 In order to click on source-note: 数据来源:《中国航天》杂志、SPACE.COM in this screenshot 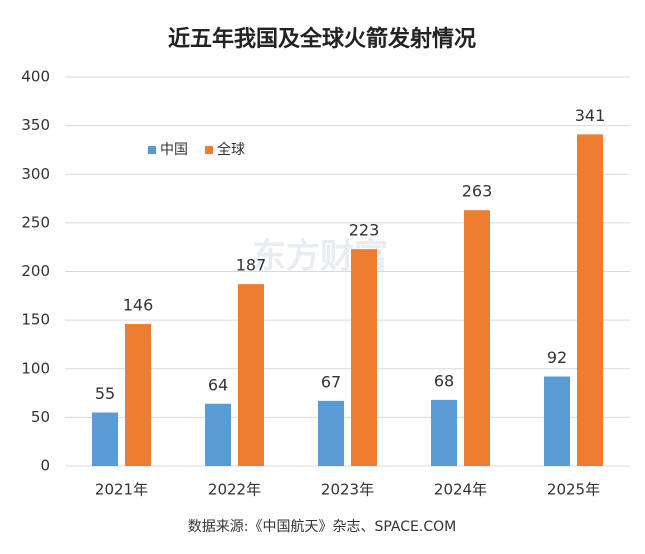, I will do `click(322, 527)`.